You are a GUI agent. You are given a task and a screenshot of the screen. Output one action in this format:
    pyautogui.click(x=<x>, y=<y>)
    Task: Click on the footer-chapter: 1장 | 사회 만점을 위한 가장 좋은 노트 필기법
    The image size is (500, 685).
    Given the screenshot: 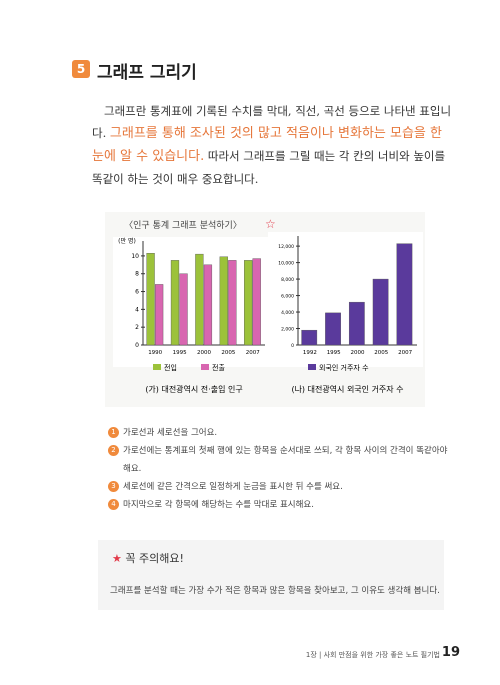 What is the action you would take?
    pyautogui.click(x=372, y=655)
    